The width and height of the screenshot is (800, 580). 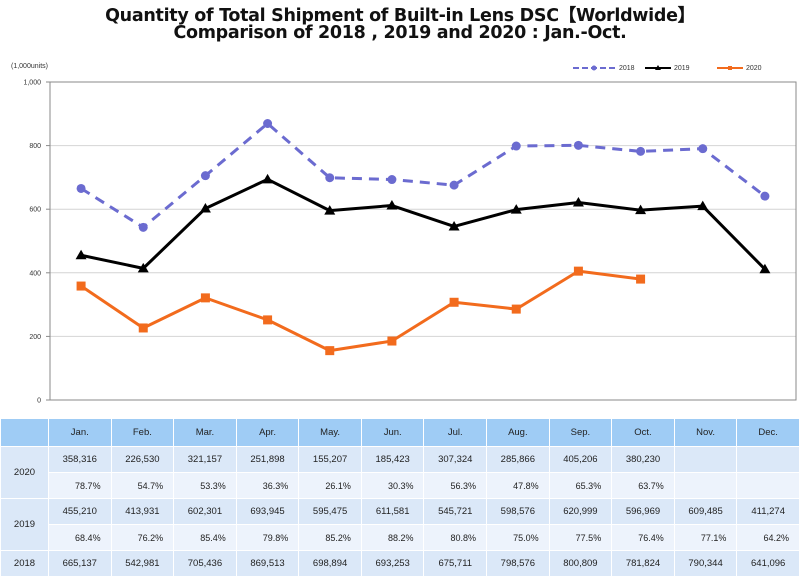 I want to click on data-point-2020-oct, so click(x=641, y=279).